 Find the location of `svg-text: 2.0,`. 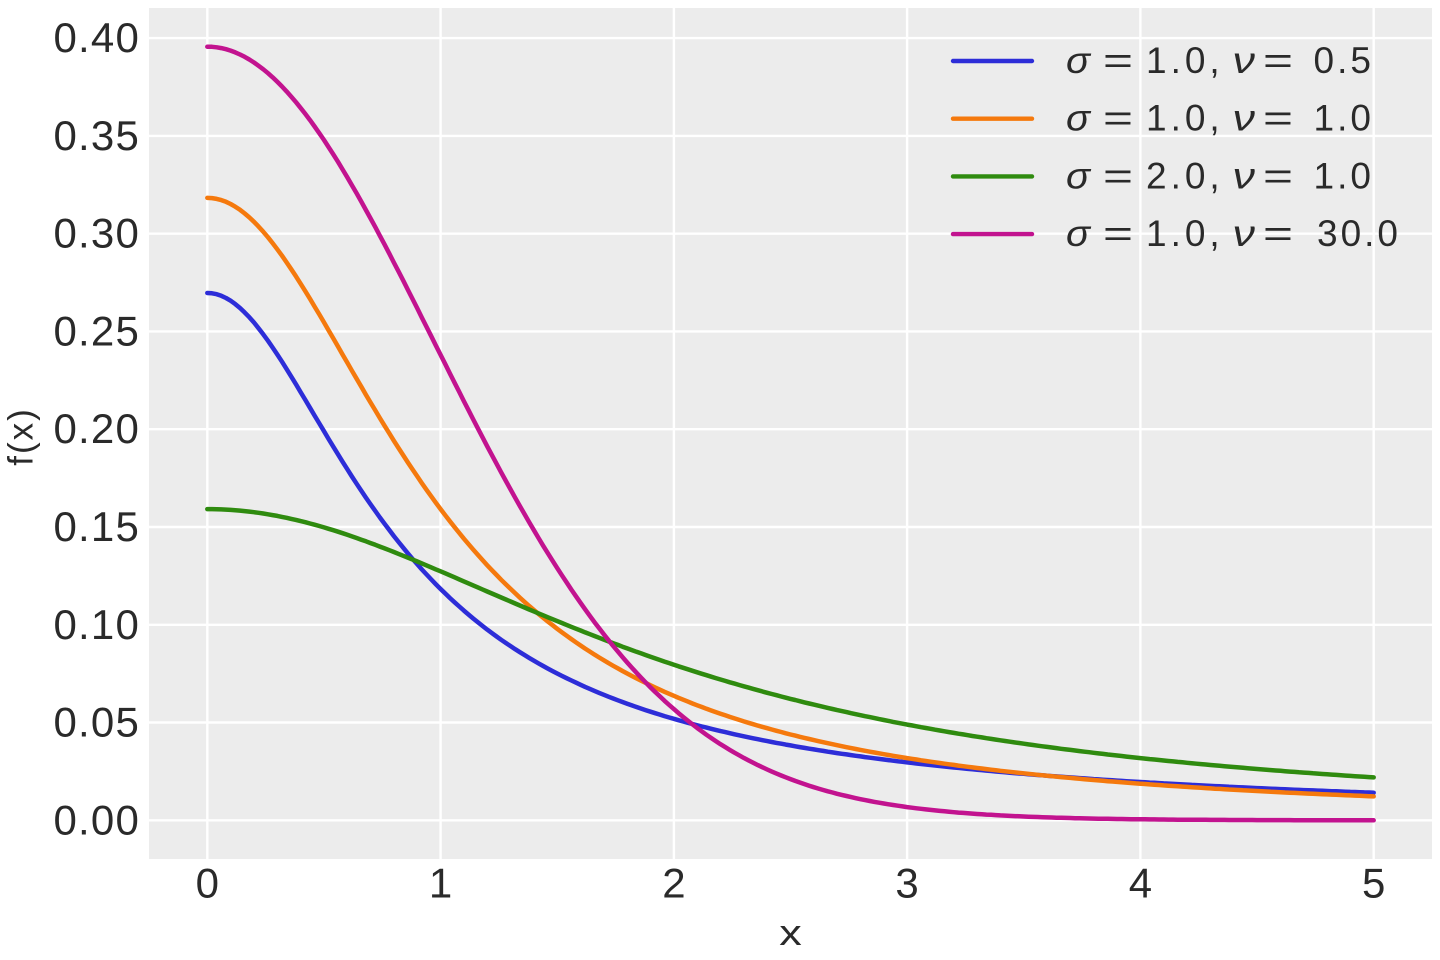

svg-text: 2.0, is located at coordinates (1185, 175).